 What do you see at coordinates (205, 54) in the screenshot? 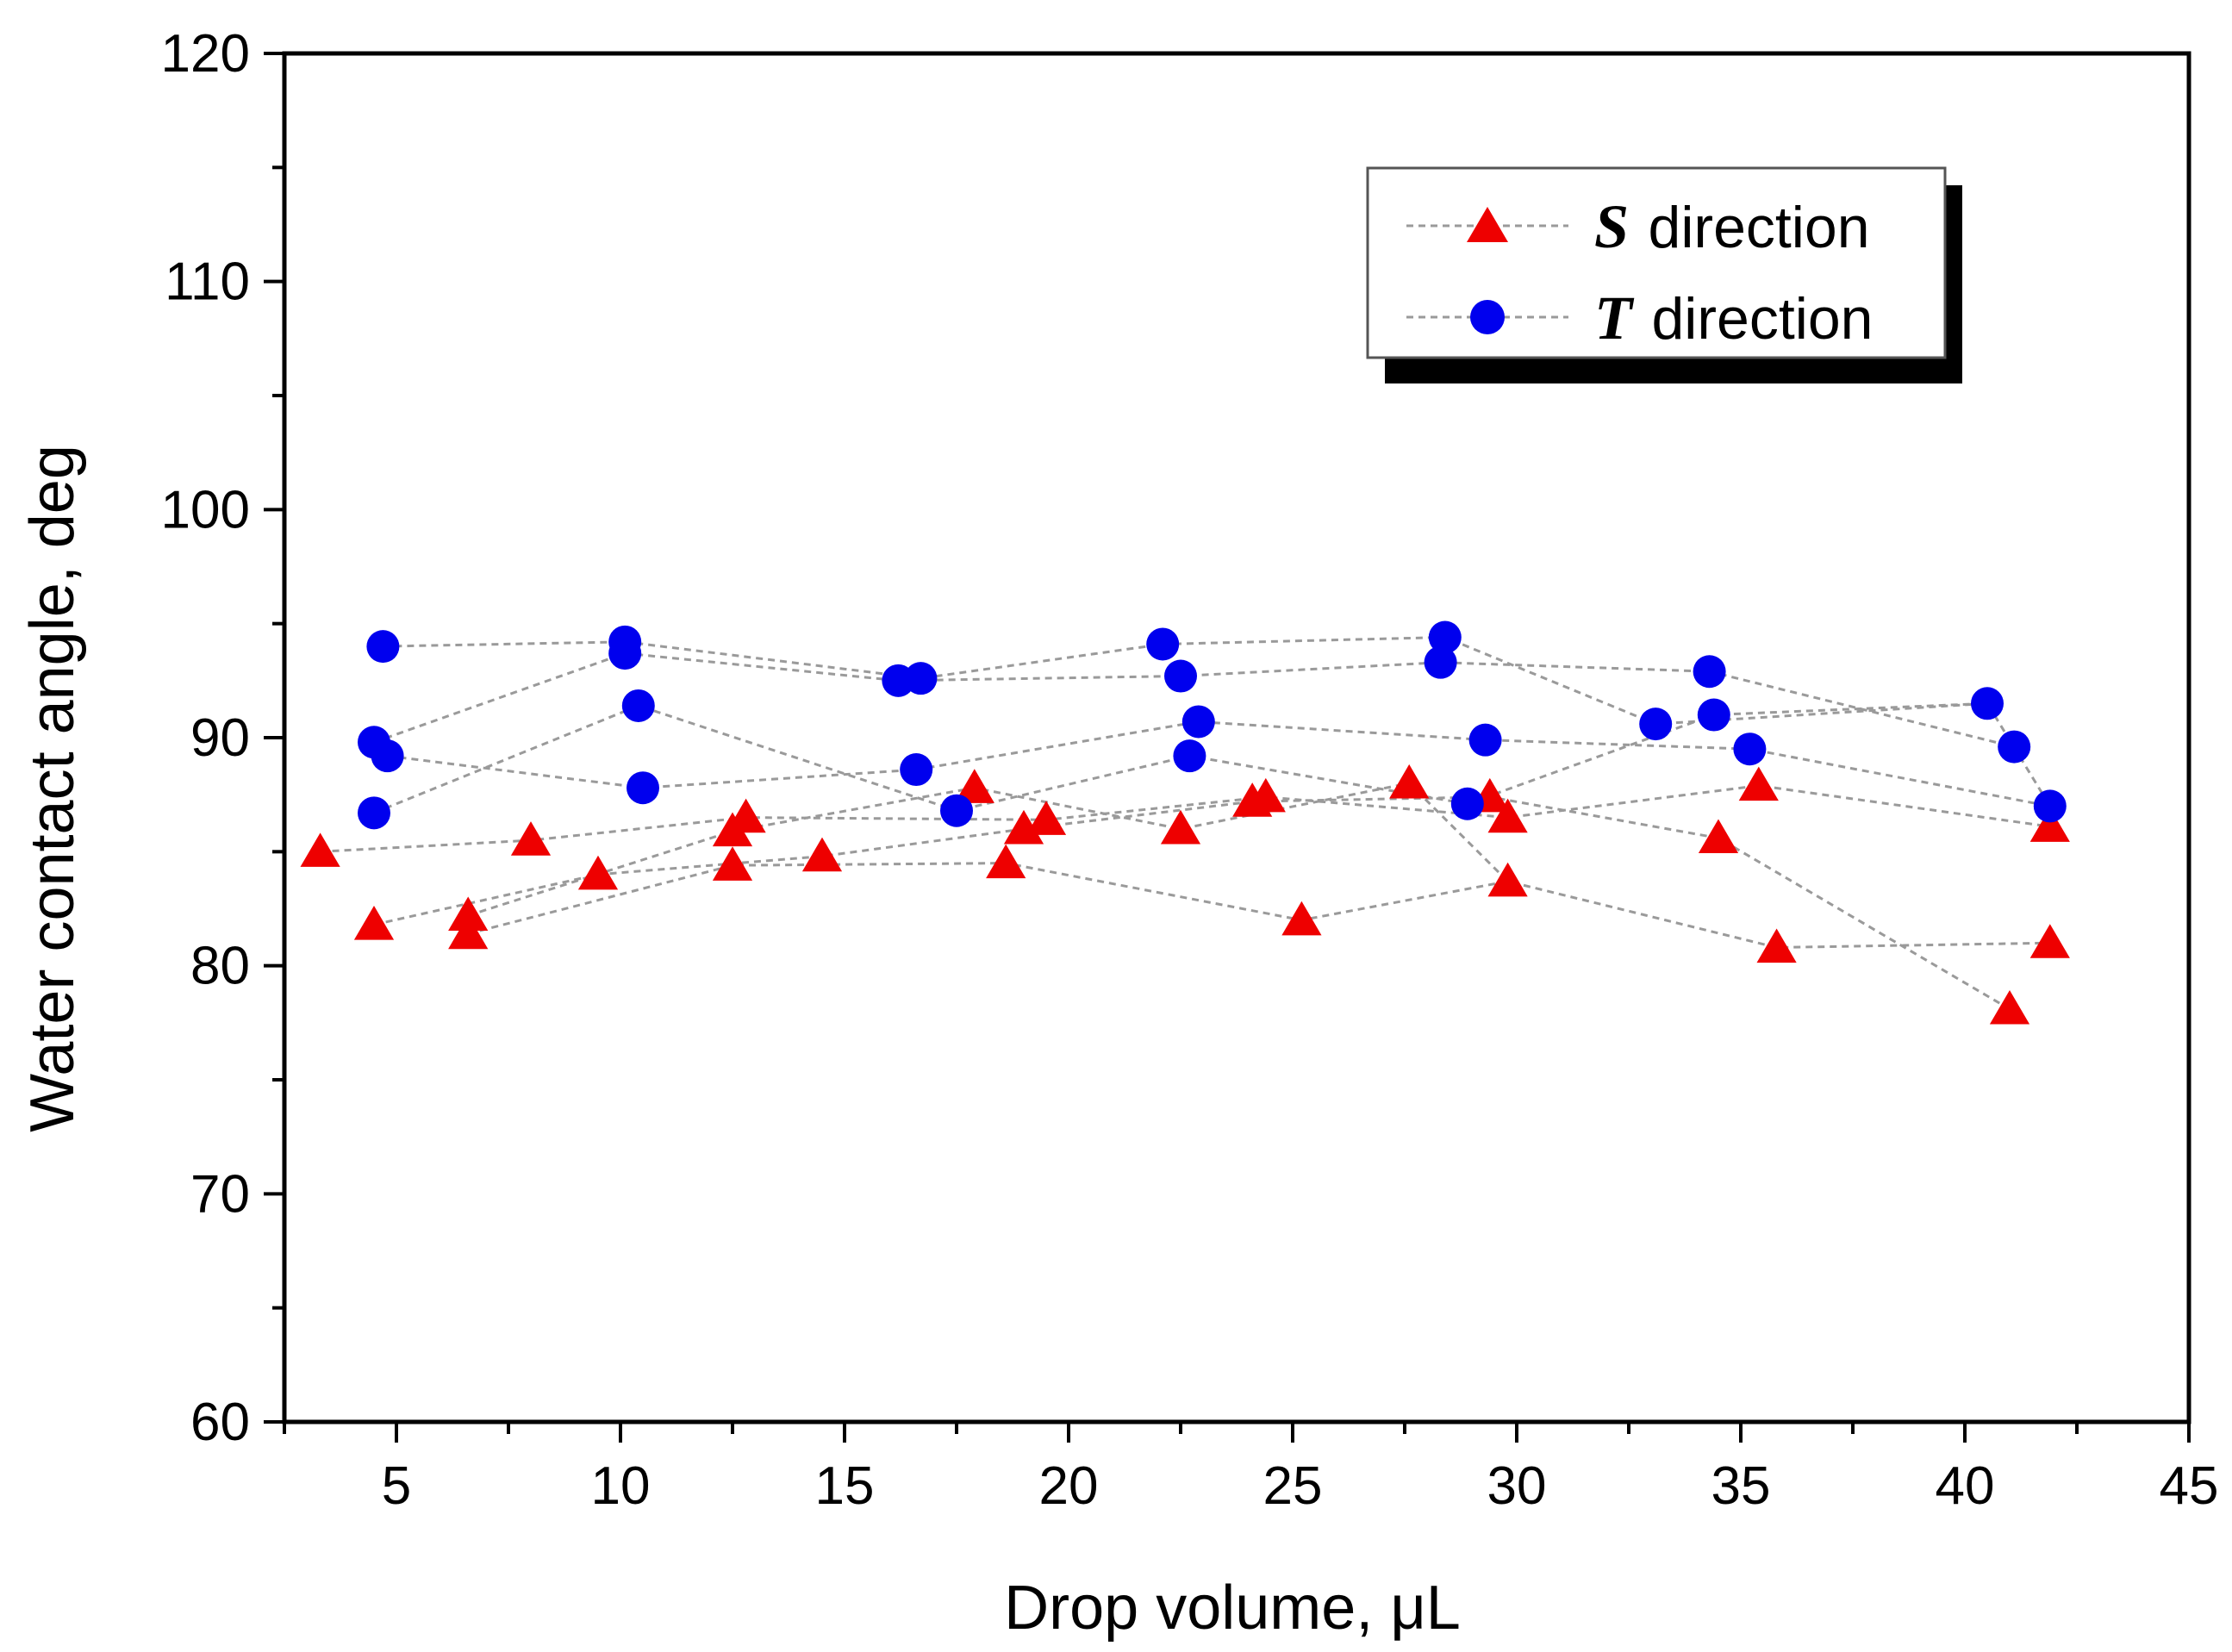
I see `y-tick-label: 120` at bounding box center [205, 54].